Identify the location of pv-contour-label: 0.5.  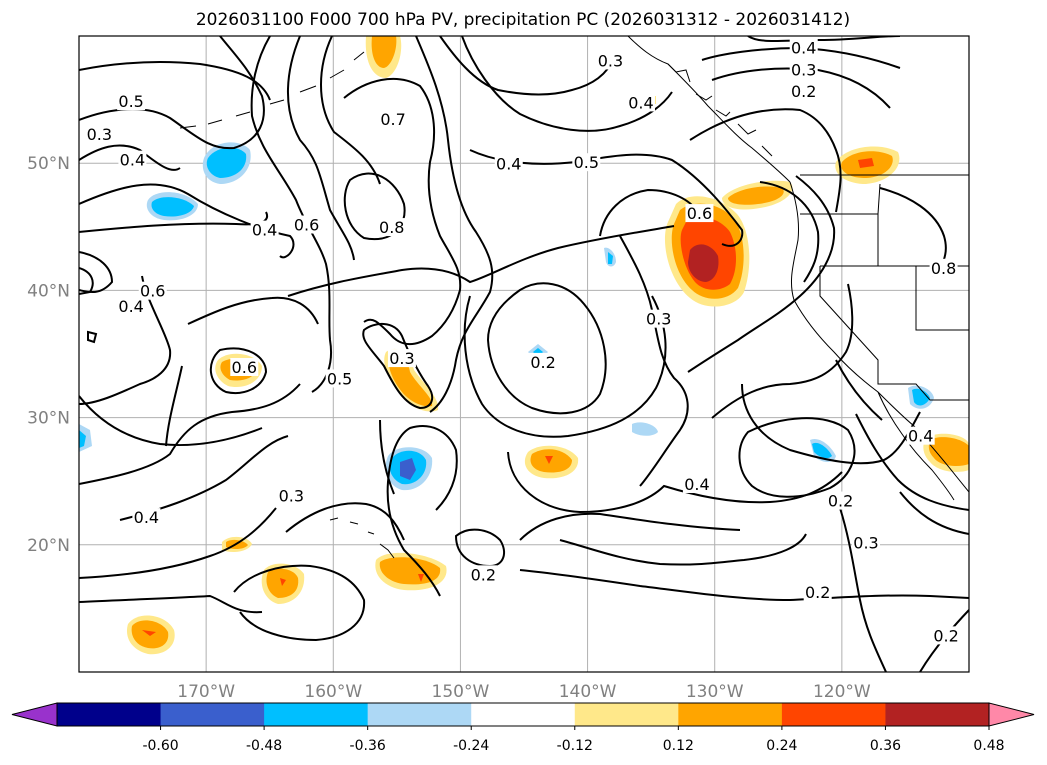
(130, 101).